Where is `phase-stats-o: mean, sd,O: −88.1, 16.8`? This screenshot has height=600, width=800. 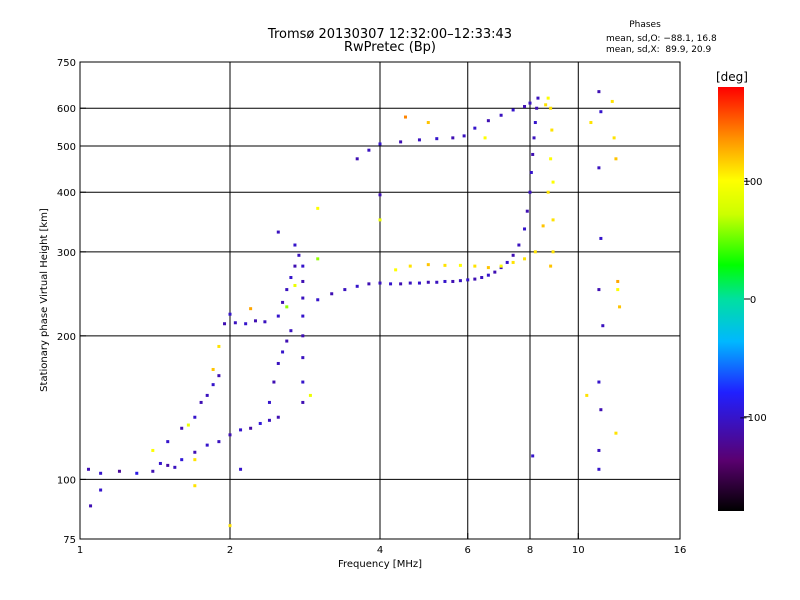
phase-stats-o: mean, sd,O: −88.1, 16.8 is located at coordinates (661, 39).